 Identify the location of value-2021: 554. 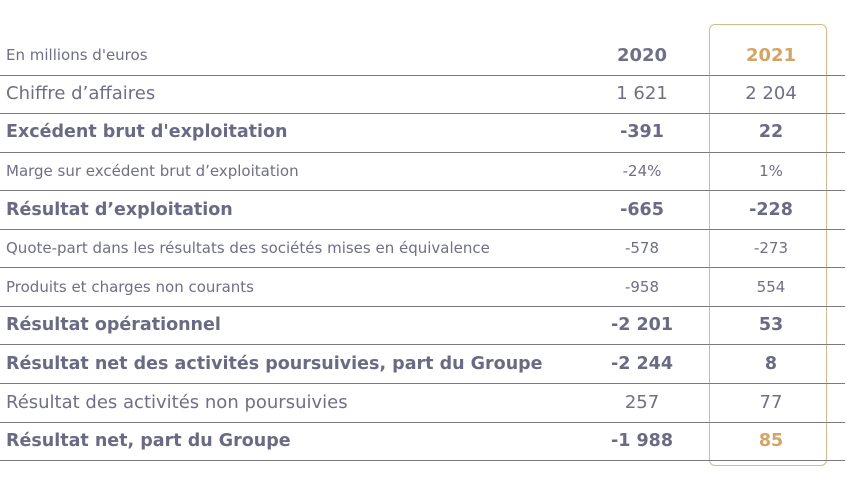
(771, 286).